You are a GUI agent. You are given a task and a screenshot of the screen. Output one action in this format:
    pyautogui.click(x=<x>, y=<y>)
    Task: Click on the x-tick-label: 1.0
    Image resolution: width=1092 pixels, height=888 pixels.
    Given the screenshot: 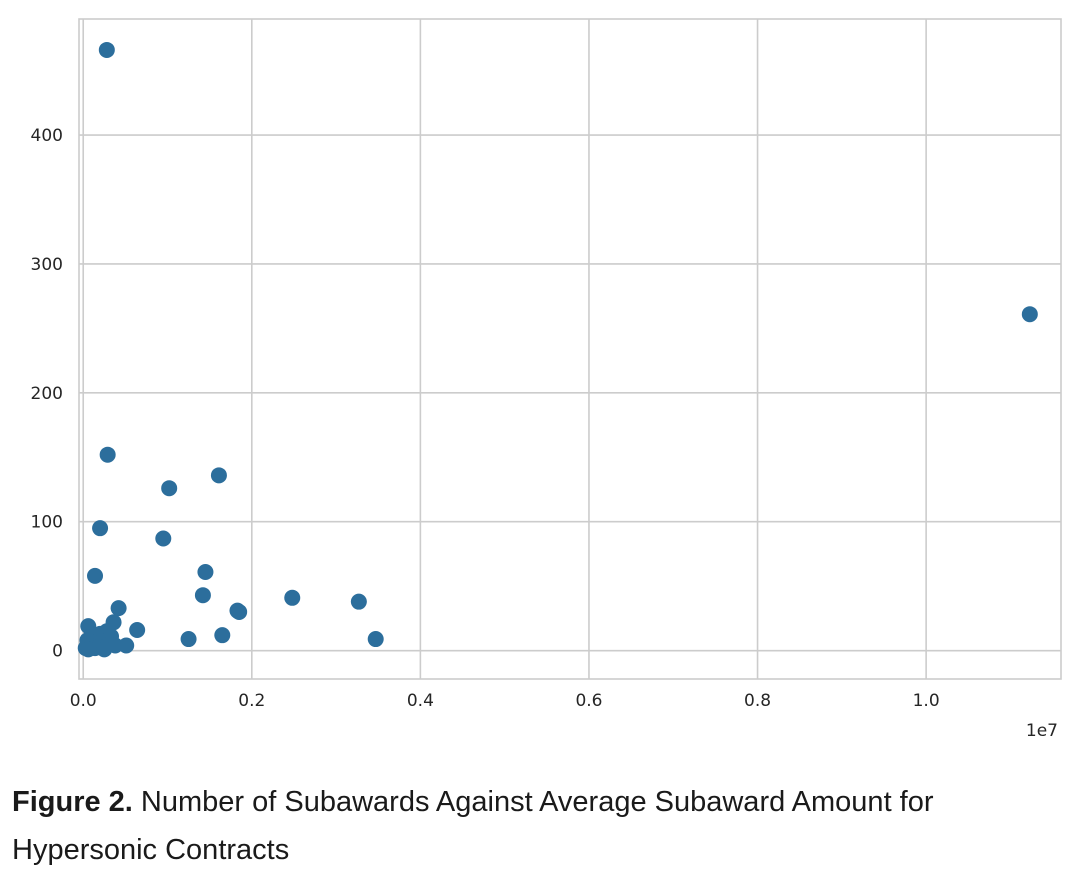 What is the action you would take?
    pyautogui.click(x=926, y=701)
    